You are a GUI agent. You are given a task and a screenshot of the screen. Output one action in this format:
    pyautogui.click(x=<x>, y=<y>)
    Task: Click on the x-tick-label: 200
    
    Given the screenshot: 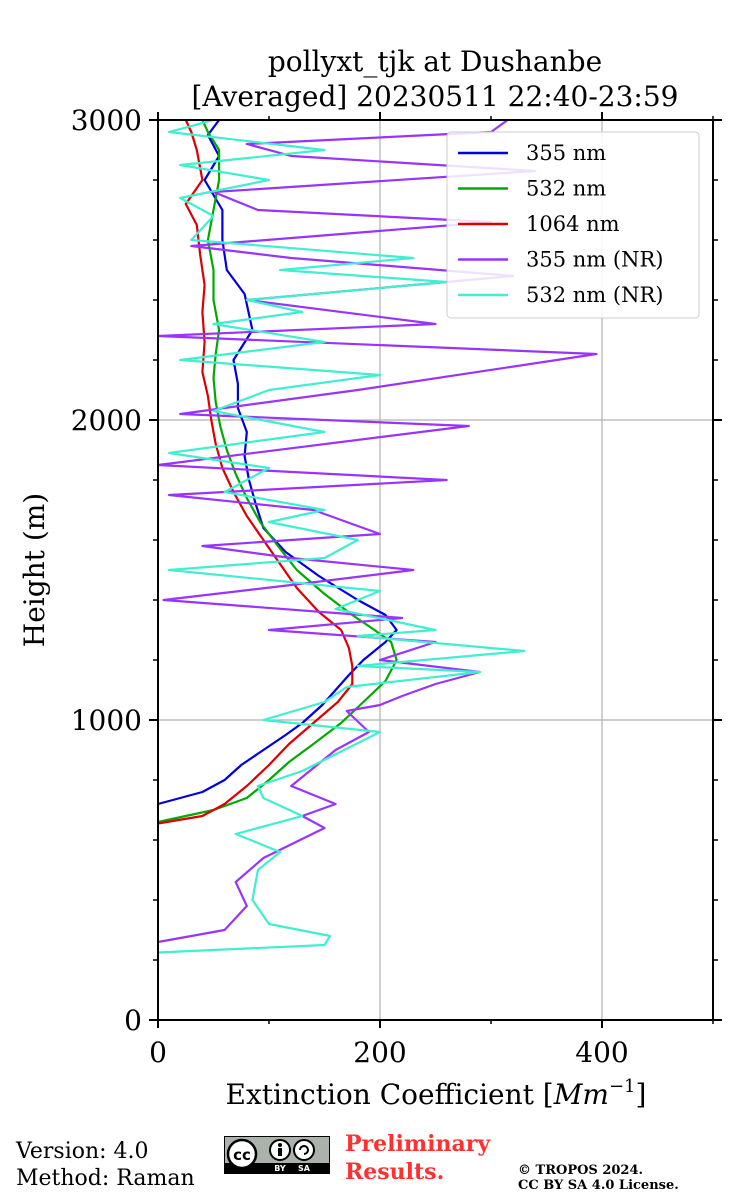 What is the action you would take?
    pyautogui.click(x=379, y=1052)
    